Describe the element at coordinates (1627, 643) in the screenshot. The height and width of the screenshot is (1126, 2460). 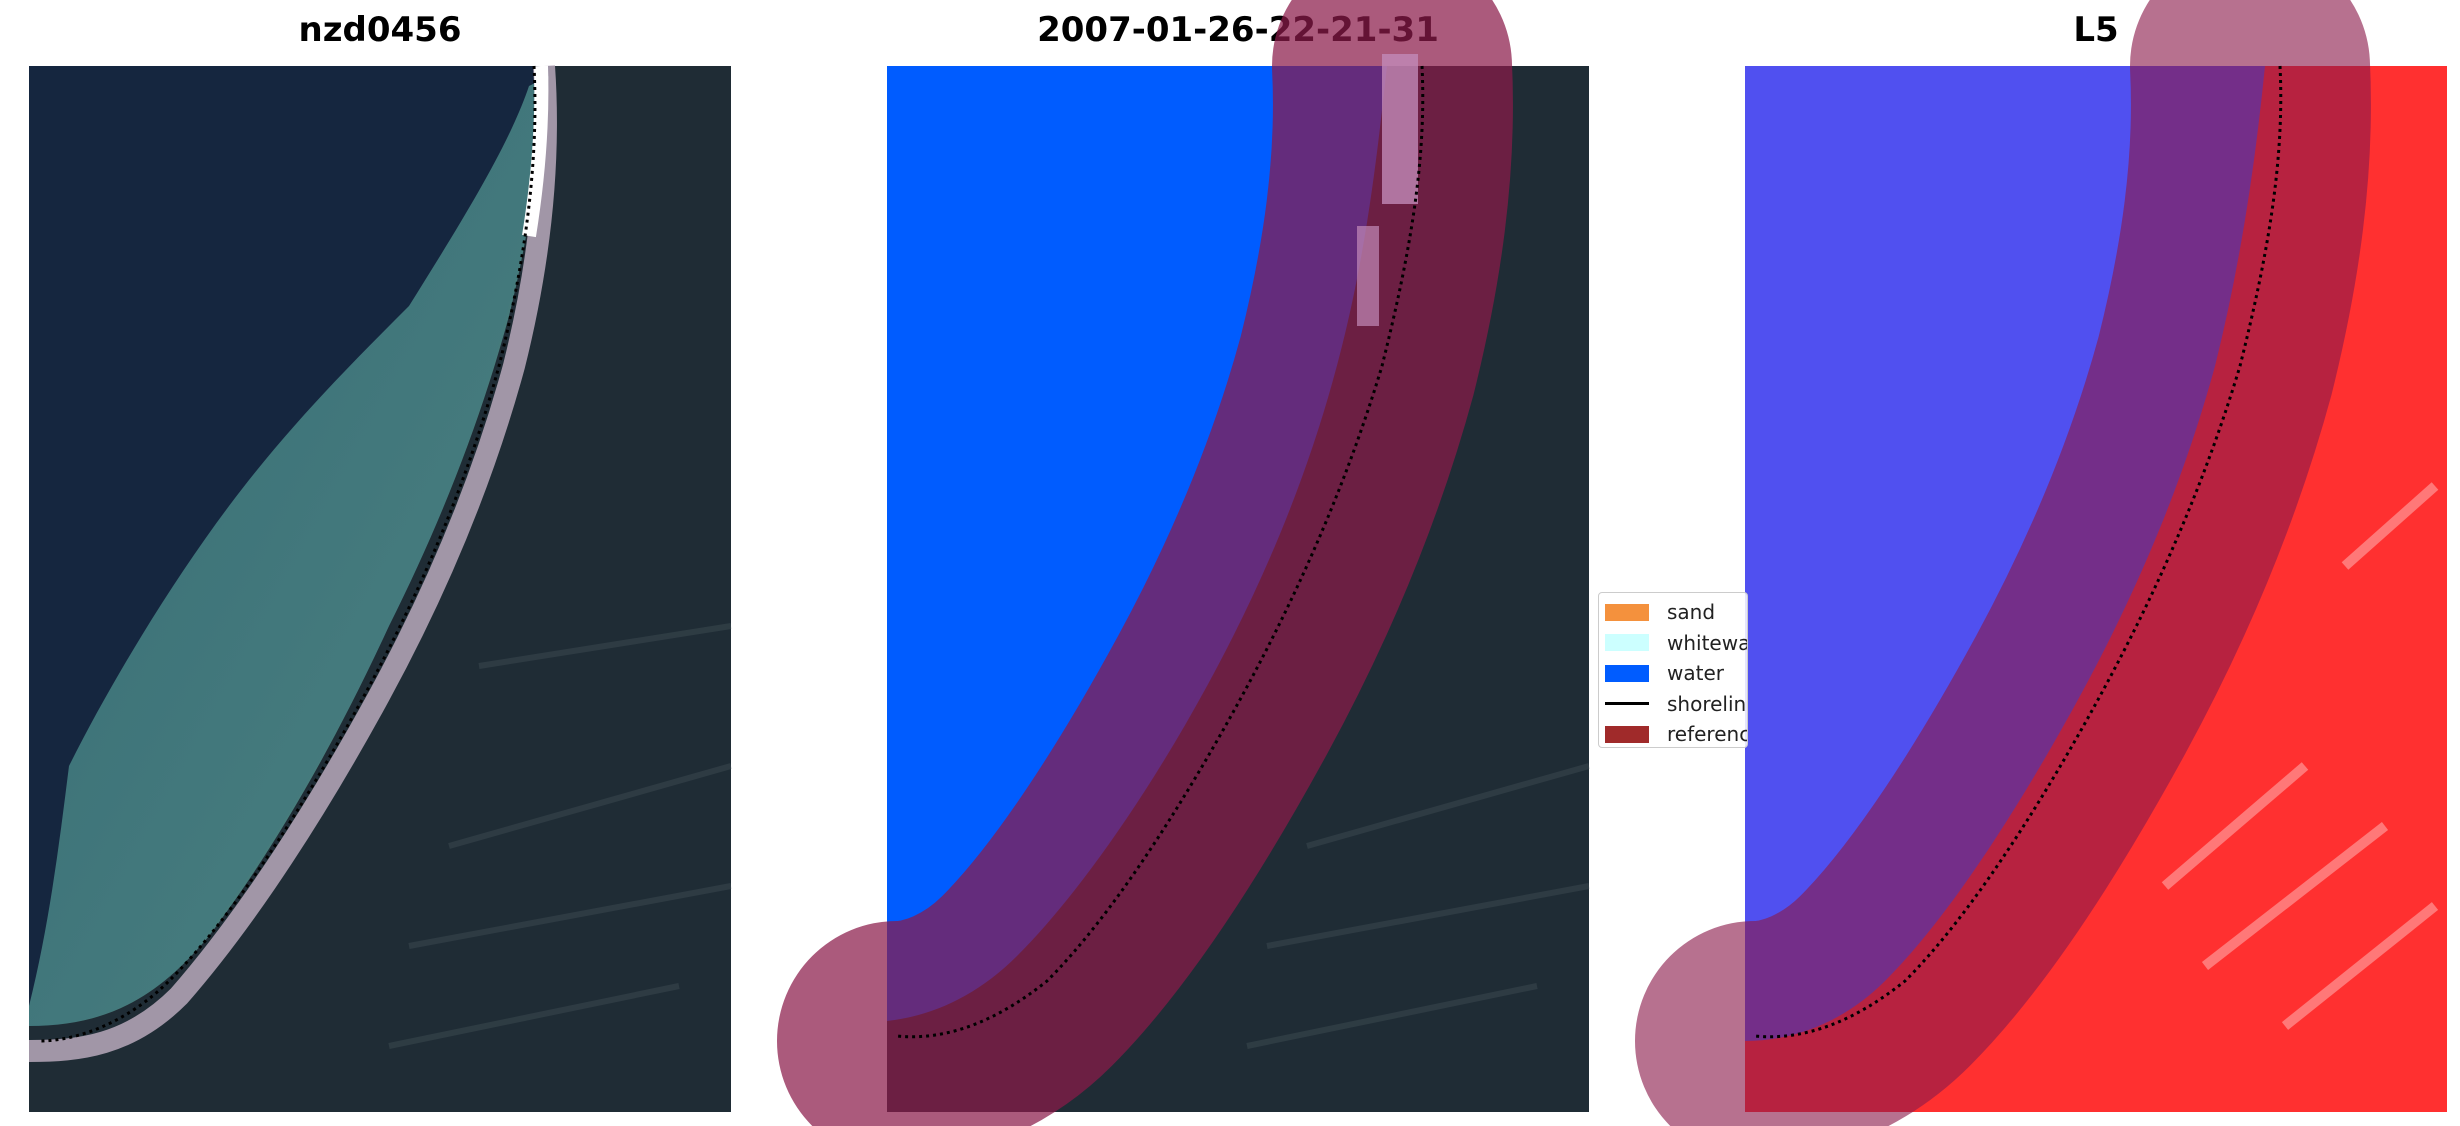
I see `legend-swatch-whitewater` at that location.